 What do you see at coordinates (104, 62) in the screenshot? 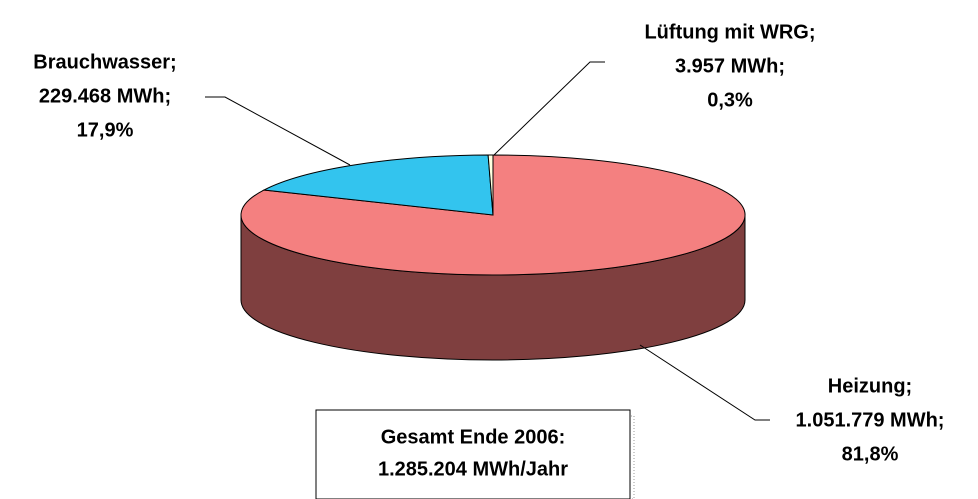
I see `label-category: Brauchwasser;` at bounding box center [104, 62].